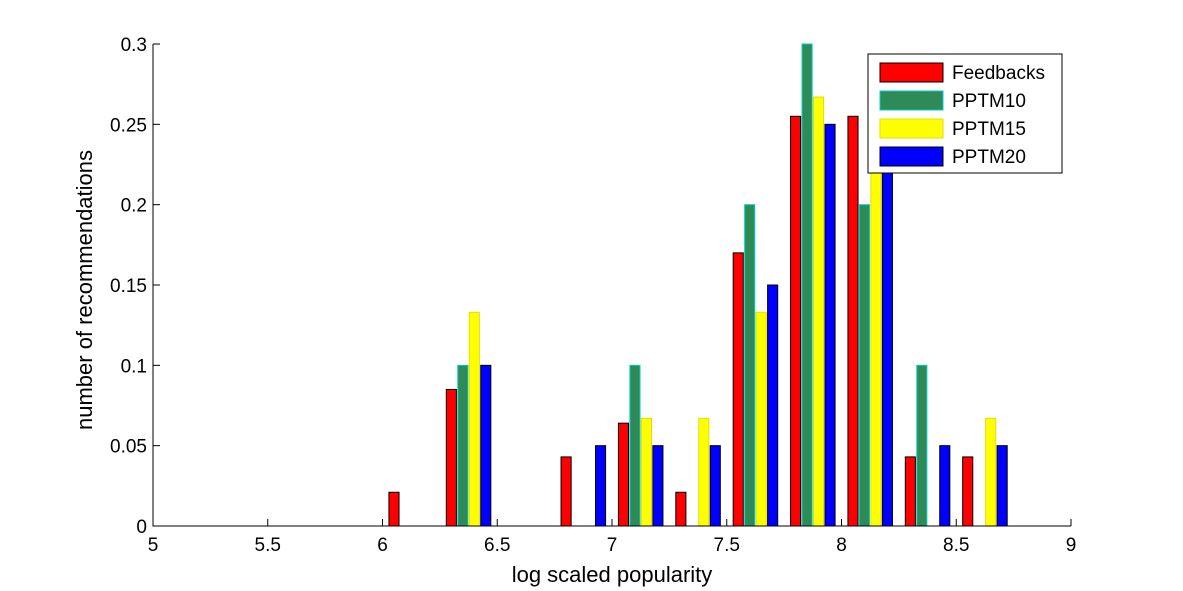  Describe the element at coordinates (128, 447) in the screenshot. I see `y-tick-label: 0.05` at that location.